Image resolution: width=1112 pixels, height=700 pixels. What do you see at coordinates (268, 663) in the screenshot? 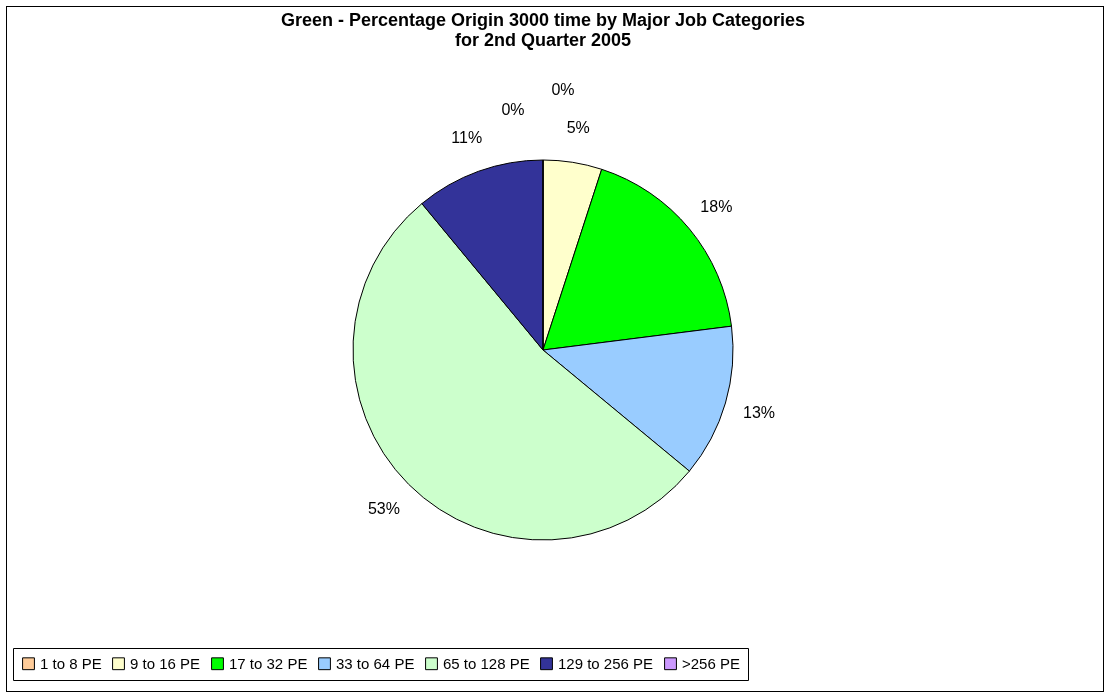
I see `legend-label: 17 to 32 PE` at bounding box center [268, 663].